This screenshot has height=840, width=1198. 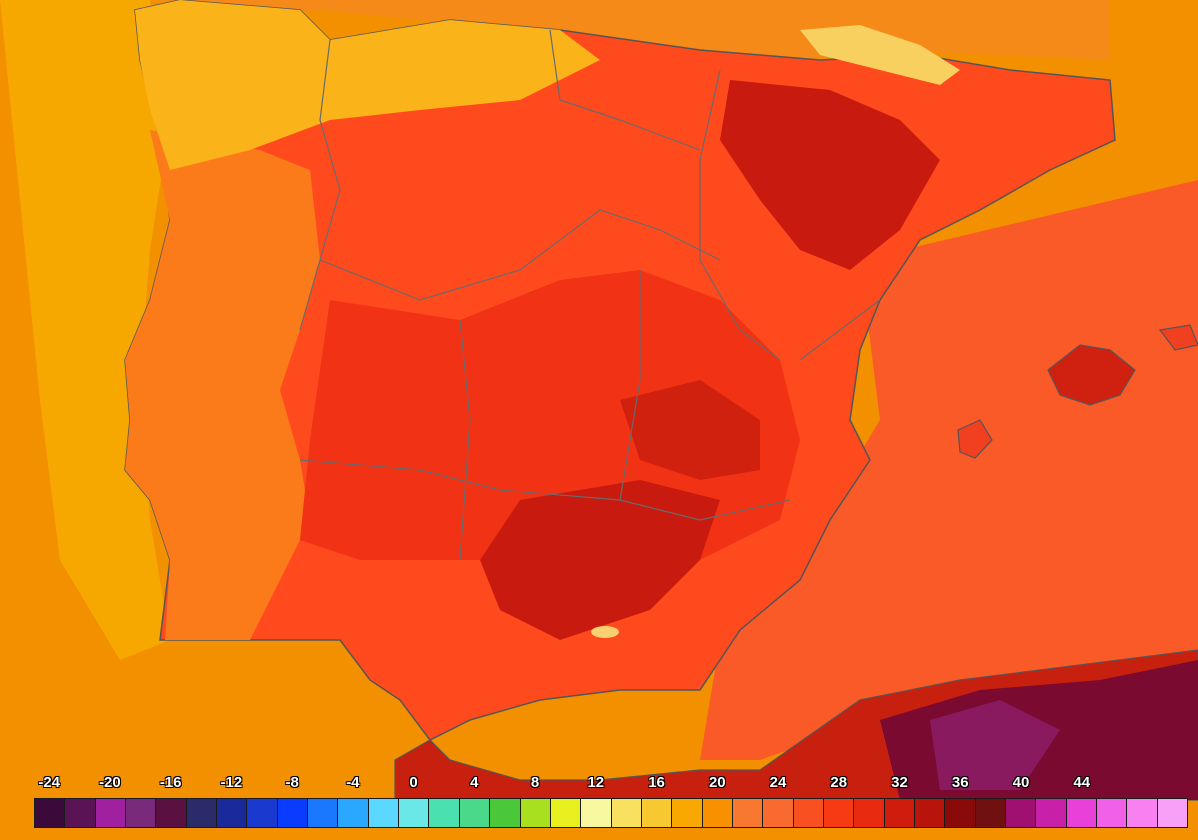 What do you see at coordinates (717, 782) in the screenshot?
I see `legend-tick-label: 20` at bounding box center [717, 782].